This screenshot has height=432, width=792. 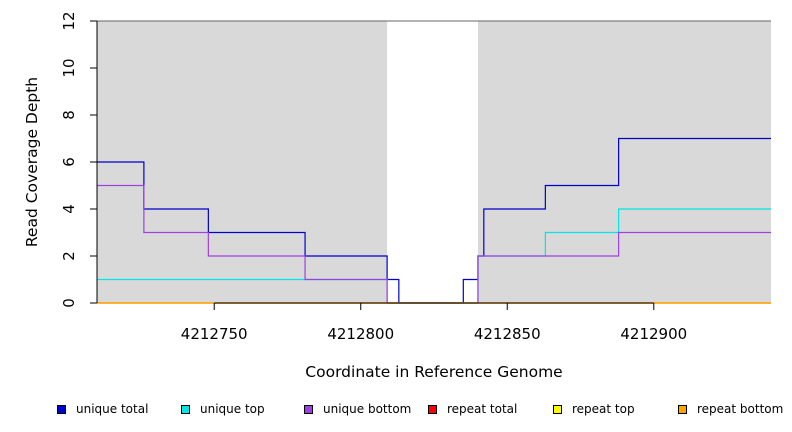 I want to click on y-tick-label: 4, so click(x=69, y=209).